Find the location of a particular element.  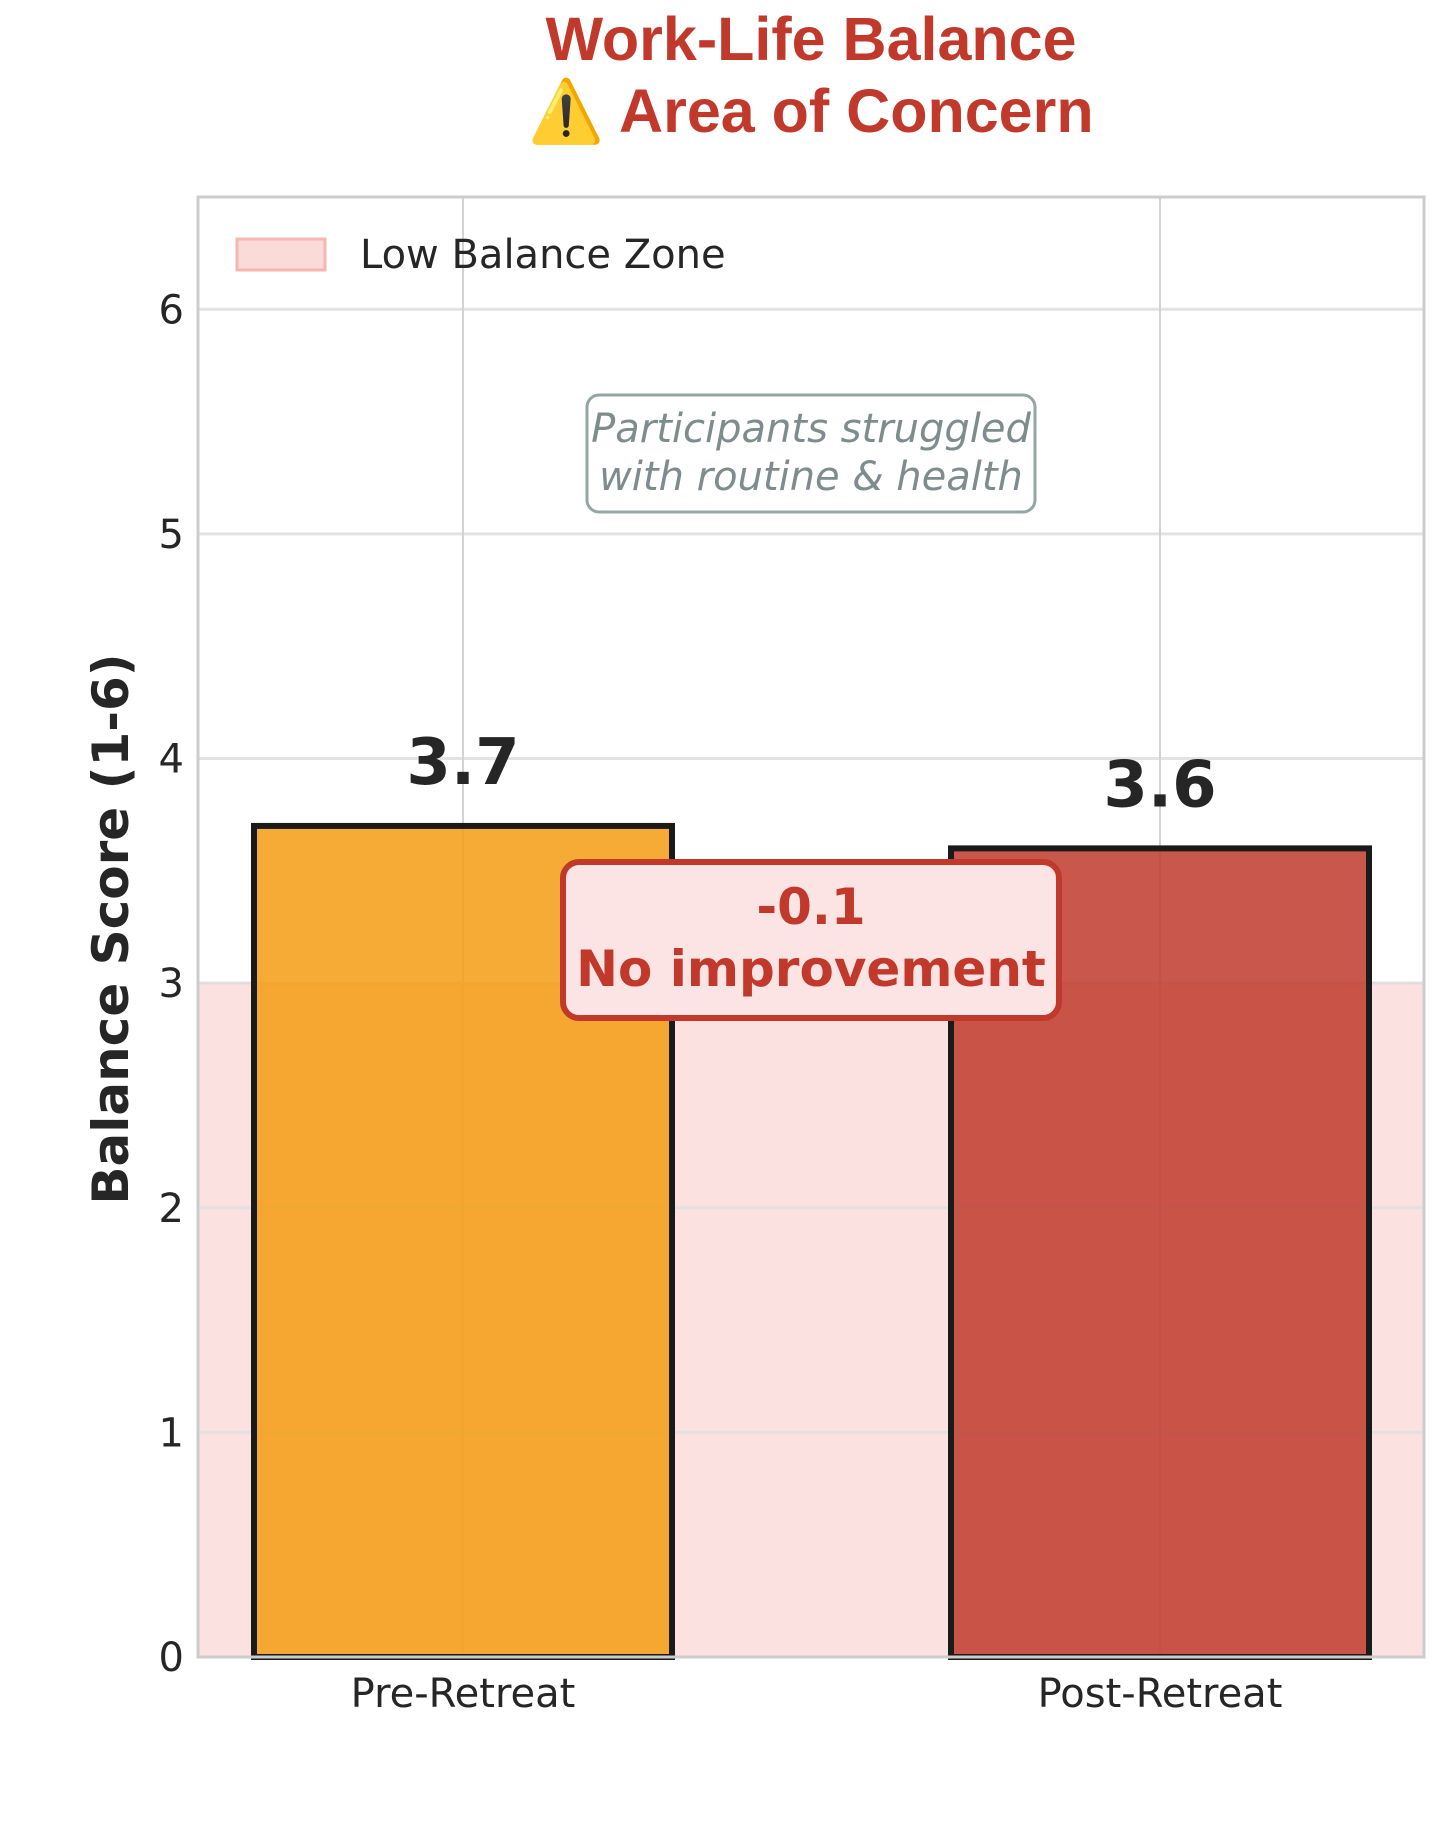

annotation-note-line2: with routine & health is located at coordinates (811, 477).